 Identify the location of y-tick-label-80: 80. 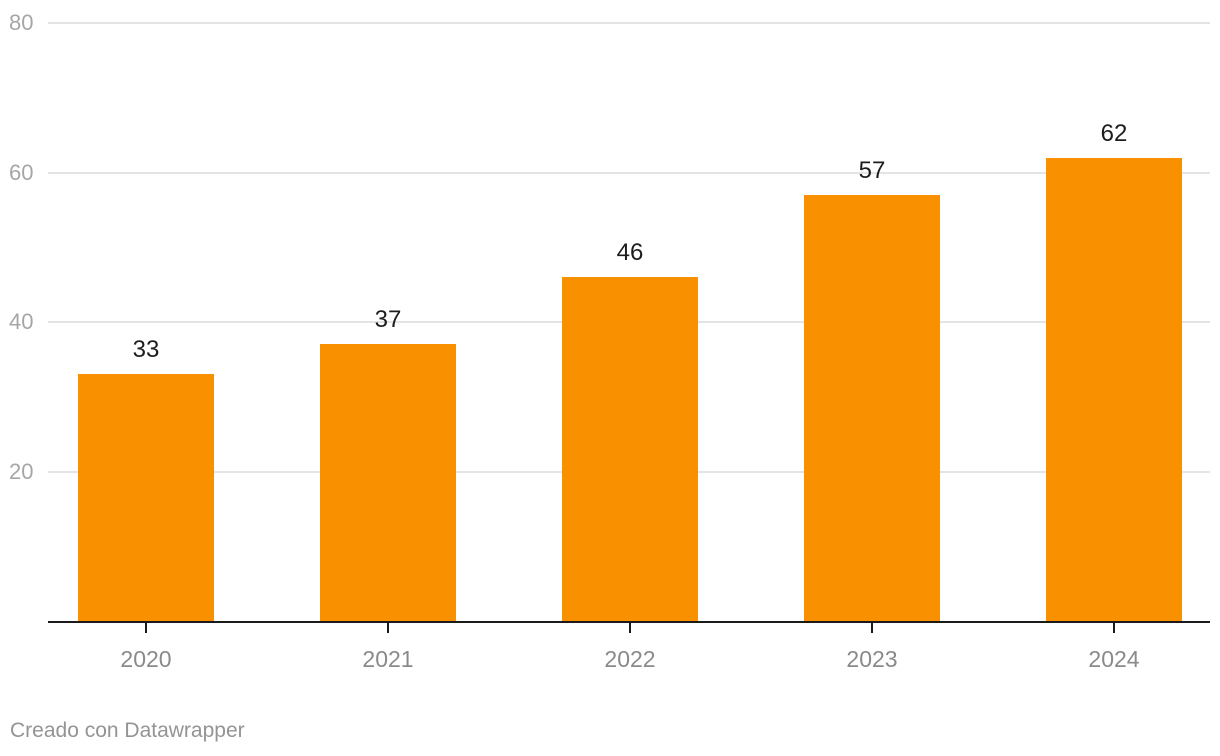
(21, 22).